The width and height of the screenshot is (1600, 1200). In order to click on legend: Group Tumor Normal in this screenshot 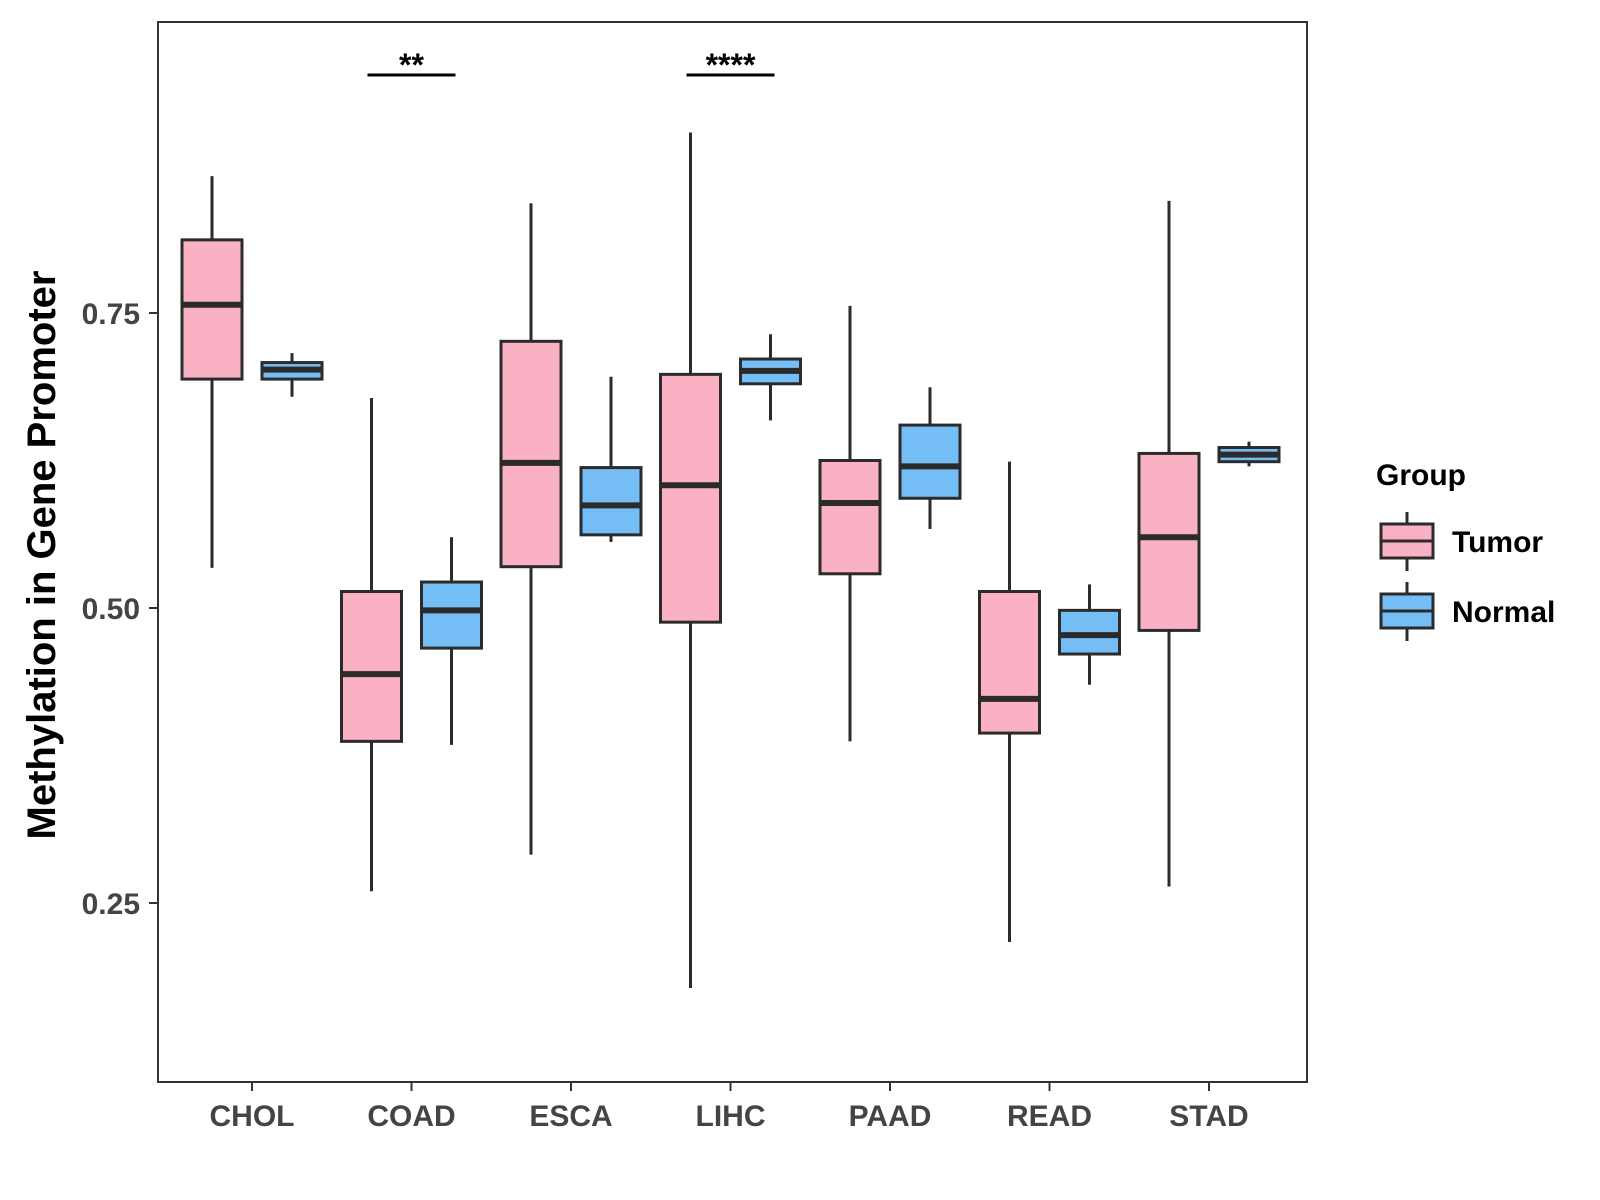, I will do `click(1465, 550)`.